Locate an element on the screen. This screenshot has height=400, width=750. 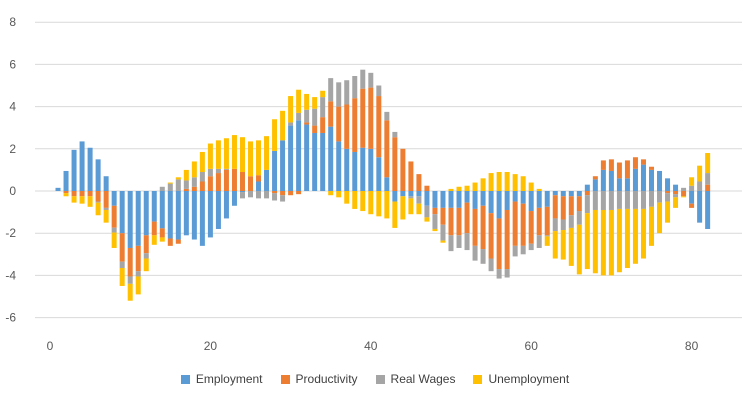
legend-label: Unemployment is located at coordinates (529, 379).